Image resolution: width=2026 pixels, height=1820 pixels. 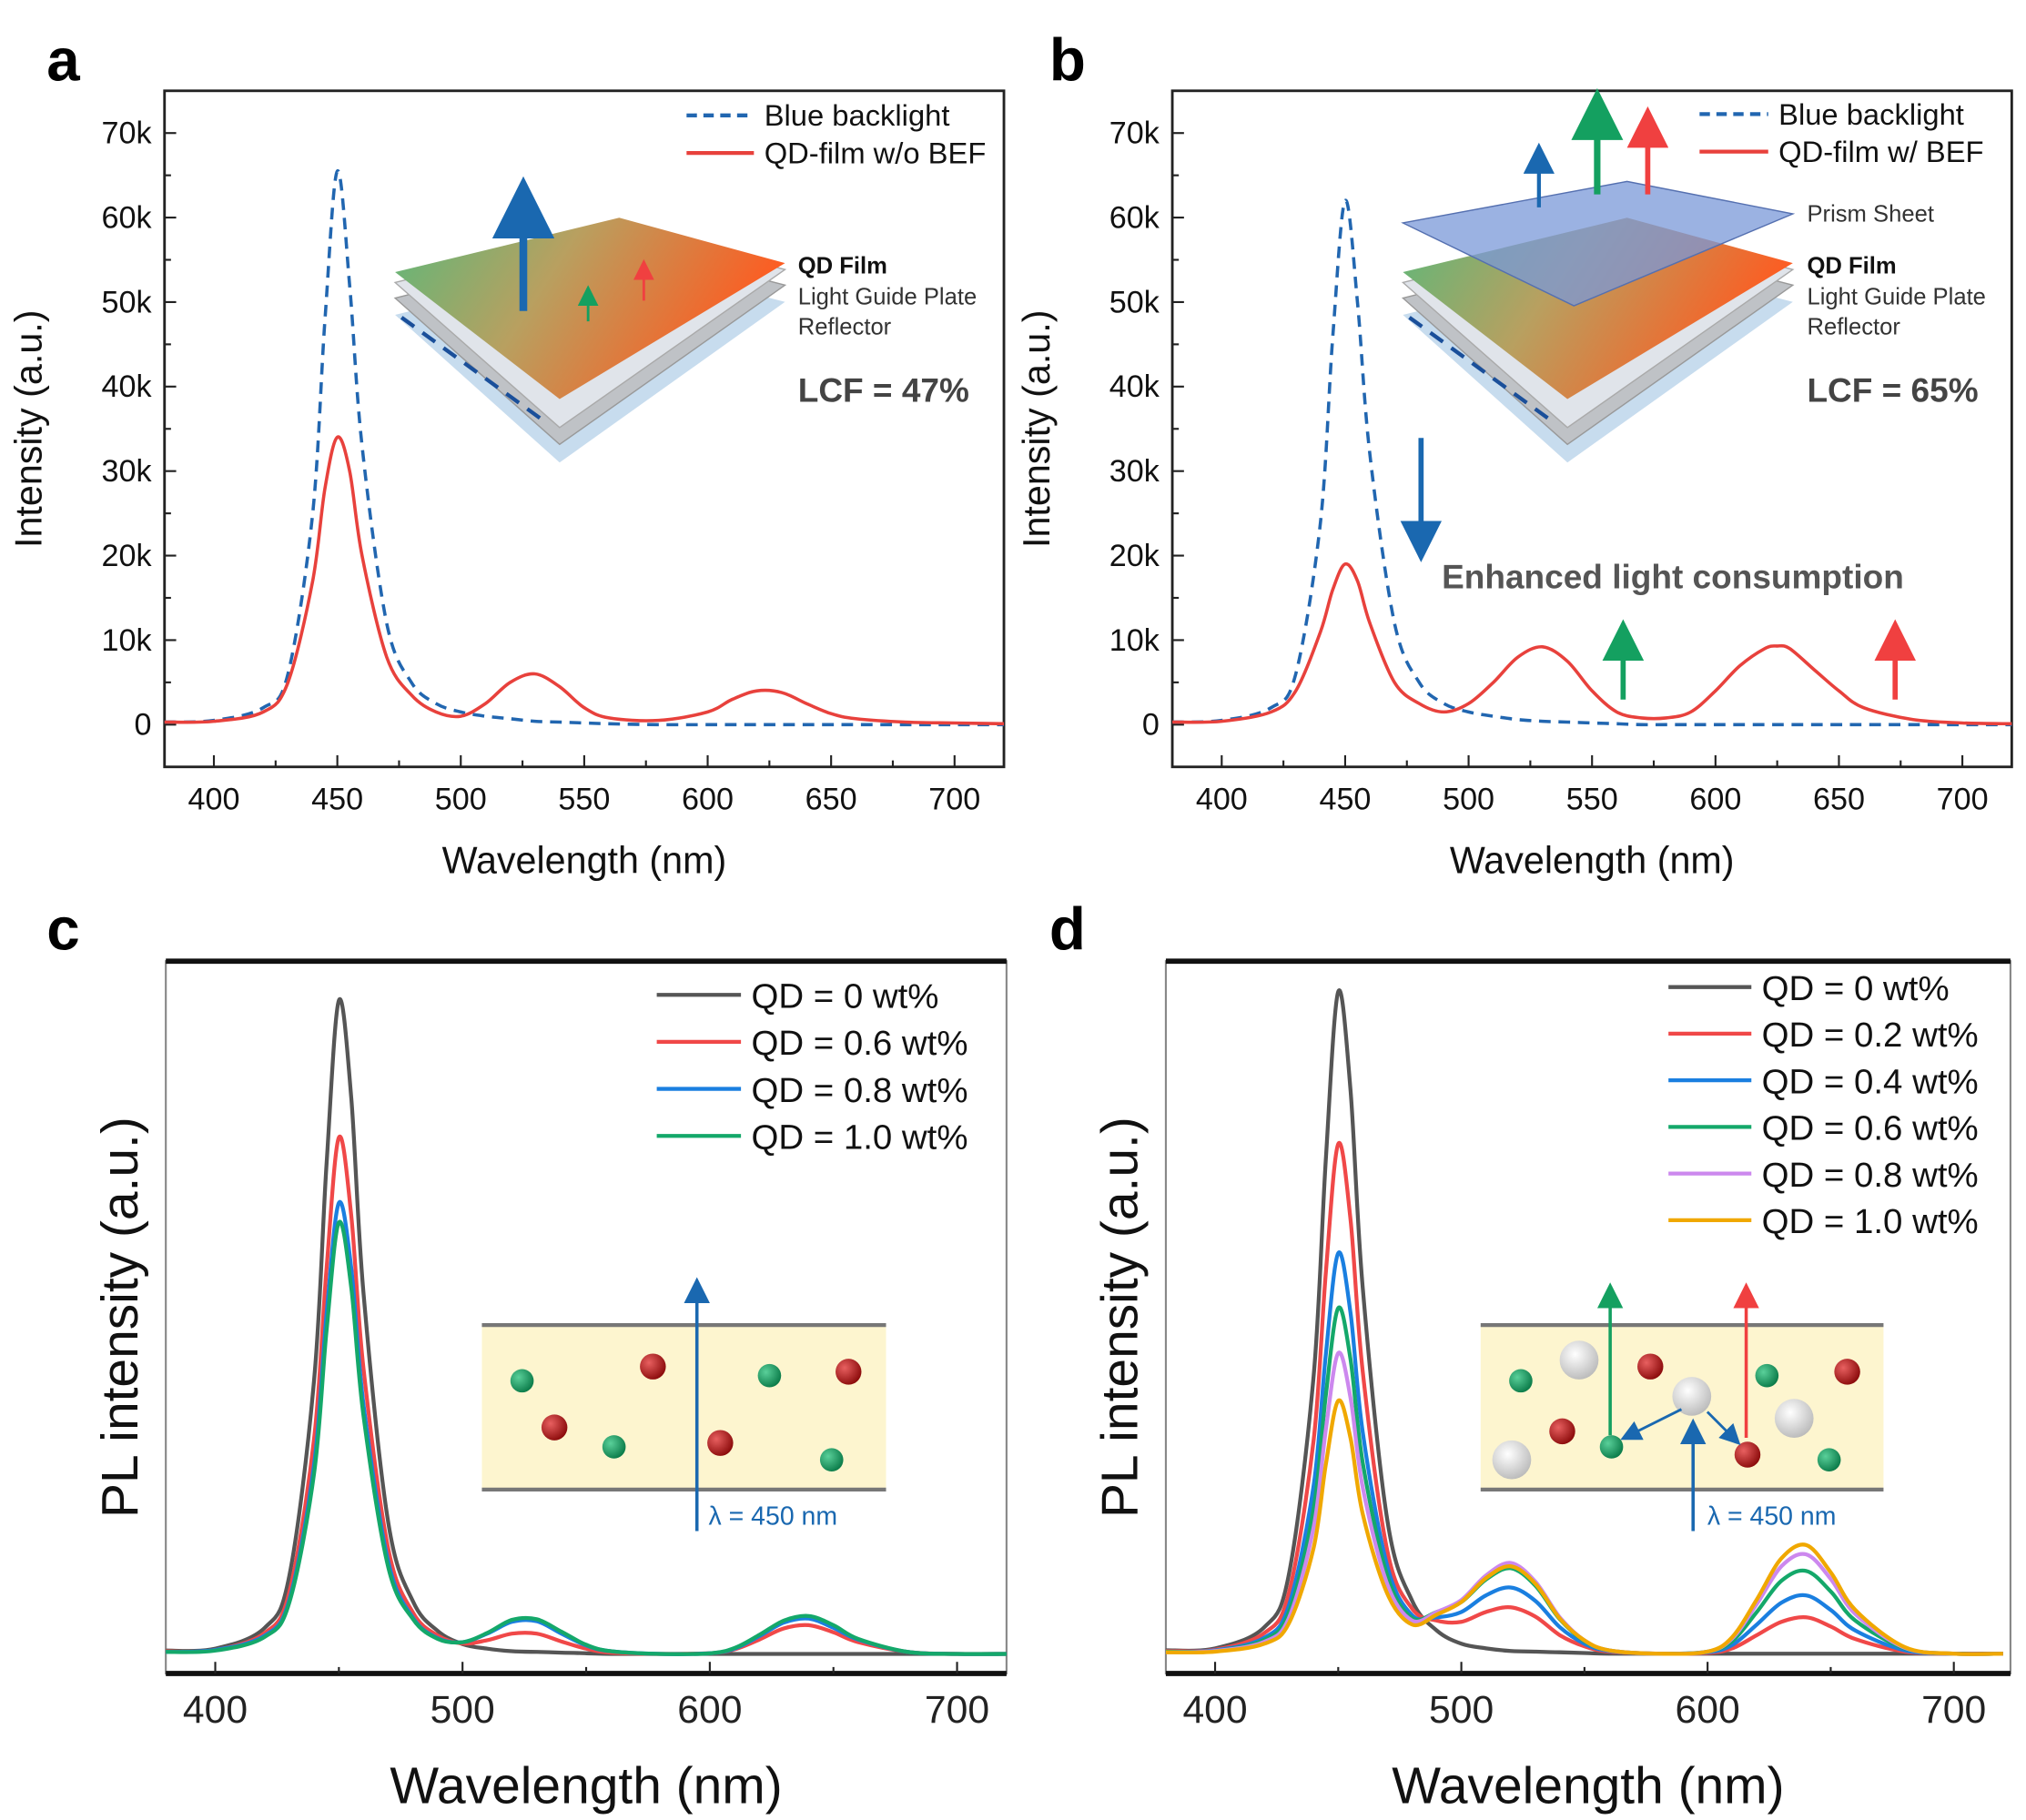 I want to click on prism-sheet-layer, so click(x=1599, y=243).